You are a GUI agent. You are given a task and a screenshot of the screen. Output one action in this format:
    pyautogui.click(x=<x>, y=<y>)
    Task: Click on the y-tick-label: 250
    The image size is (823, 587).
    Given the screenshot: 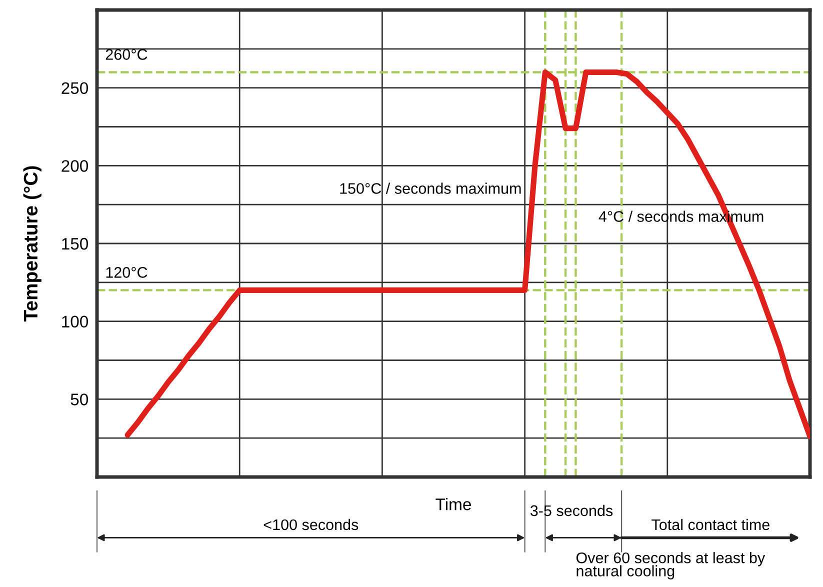 What is the action you would take?
    pyautogui.click(x=75, y=88)
    